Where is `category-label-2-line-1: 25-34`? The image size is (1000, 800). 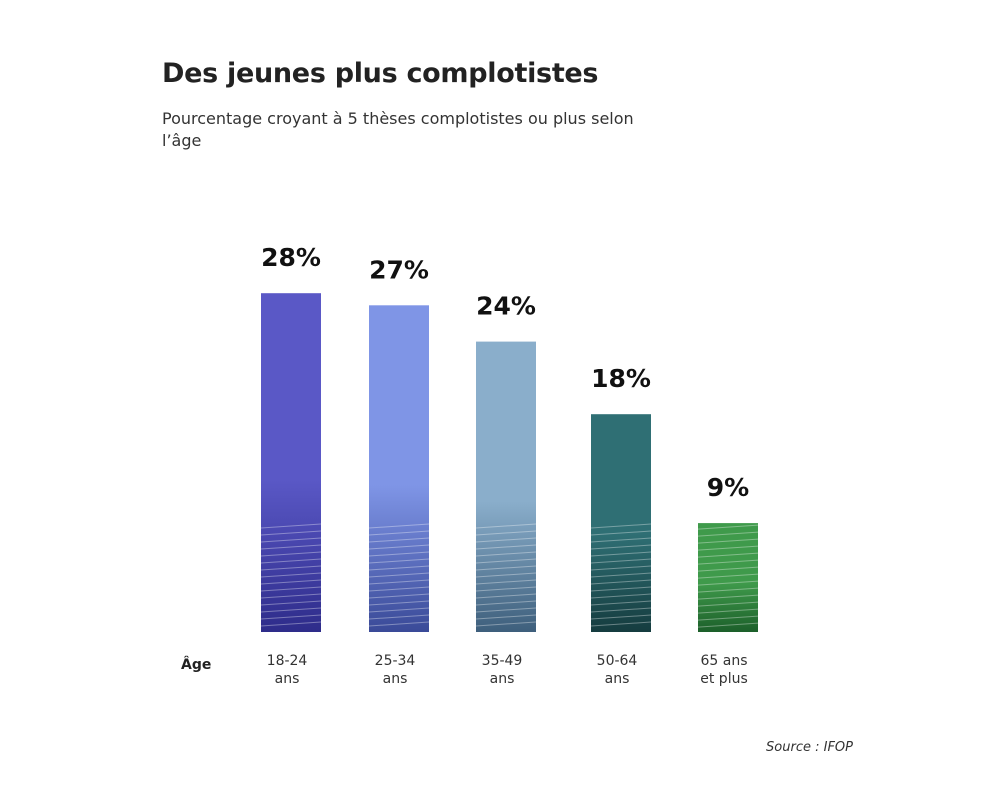 category-label-2-line-1: 25-34 is located at coordinates (395, 661).